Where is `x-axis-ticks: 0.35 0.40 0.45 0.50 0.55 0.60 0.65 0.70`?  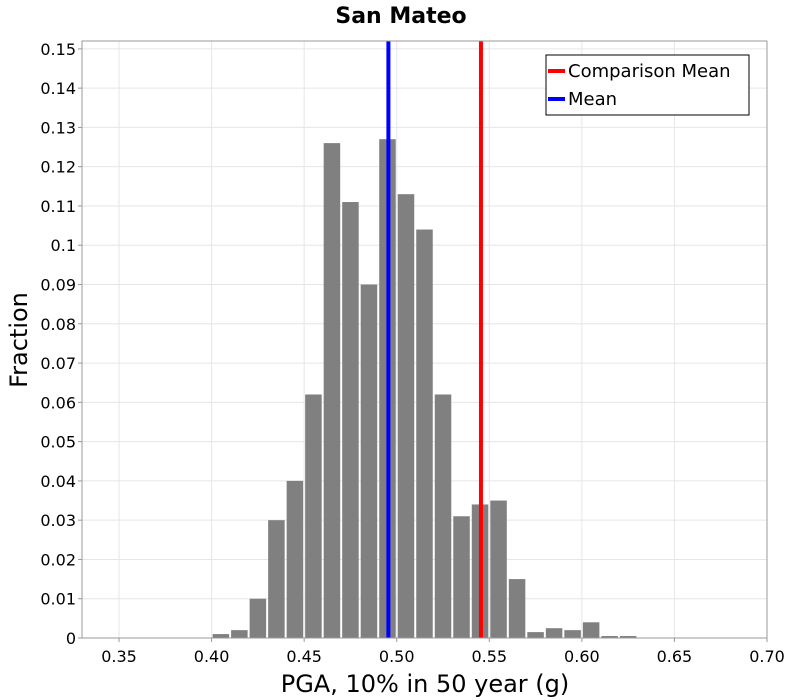
x-axis-ticks: 0.35 0.40 0.45 0.50 0.55 0.60 0.65 0.70 is located at coordinates (443, 652).